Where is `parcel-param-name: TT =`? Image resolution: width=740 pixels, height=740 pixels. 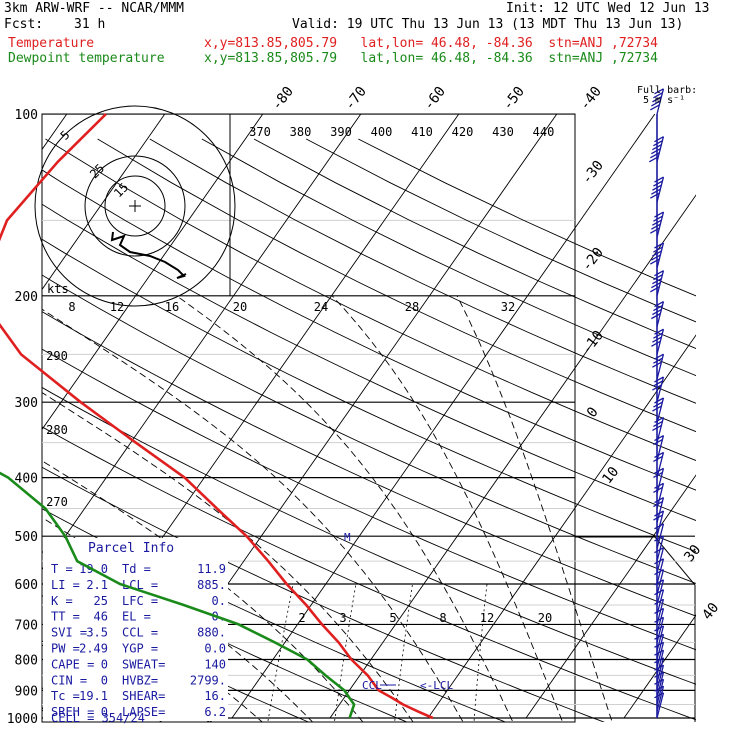
parcel-param-name: TT = is located at coordinates (65, 617).